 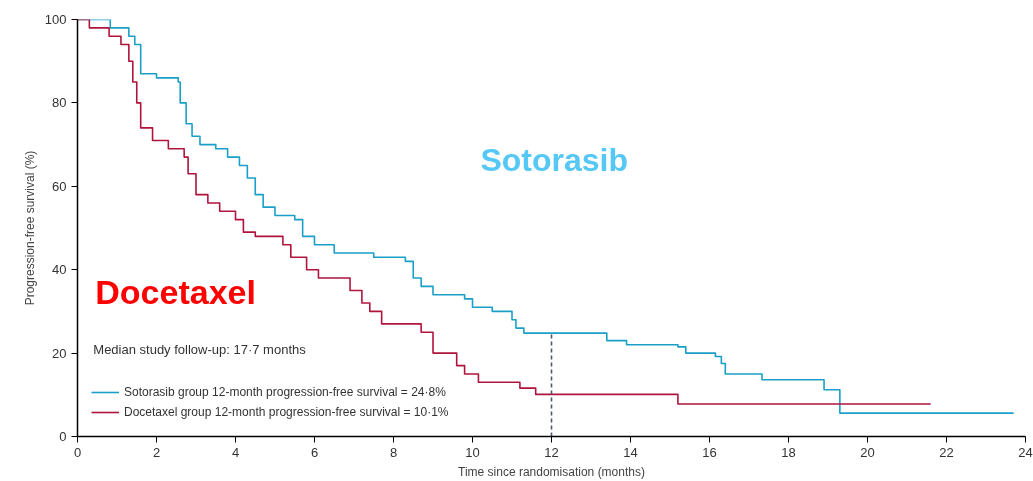 I want to click on x-tick-label: 2, so click(x=156, y=452).